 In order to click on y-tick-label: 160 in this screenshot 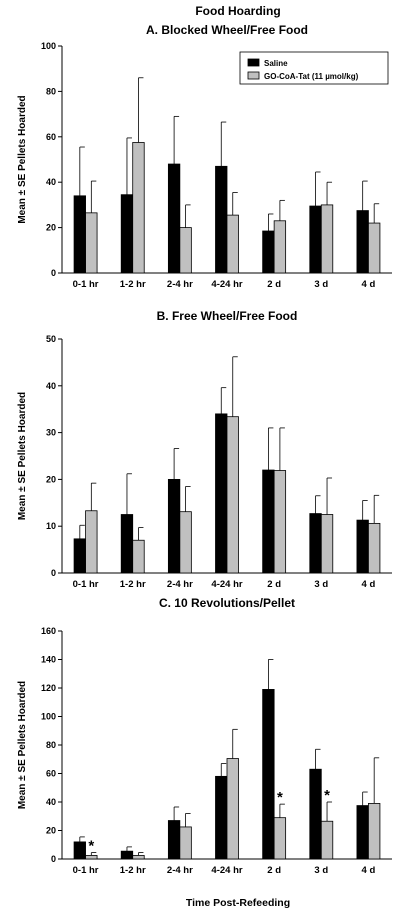, I will do `click(48, 631)`.